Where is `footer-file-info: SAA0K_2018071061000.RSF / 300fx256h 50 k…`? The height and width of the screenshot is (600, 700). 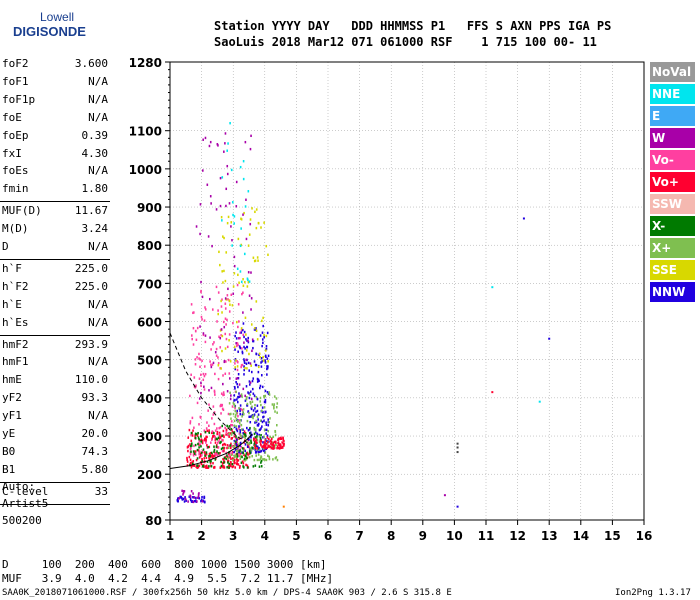
footer-file-info: SAA0K_2018071061000.RSF / 300fx256h 50 k… is located at coordinates (227, 593).